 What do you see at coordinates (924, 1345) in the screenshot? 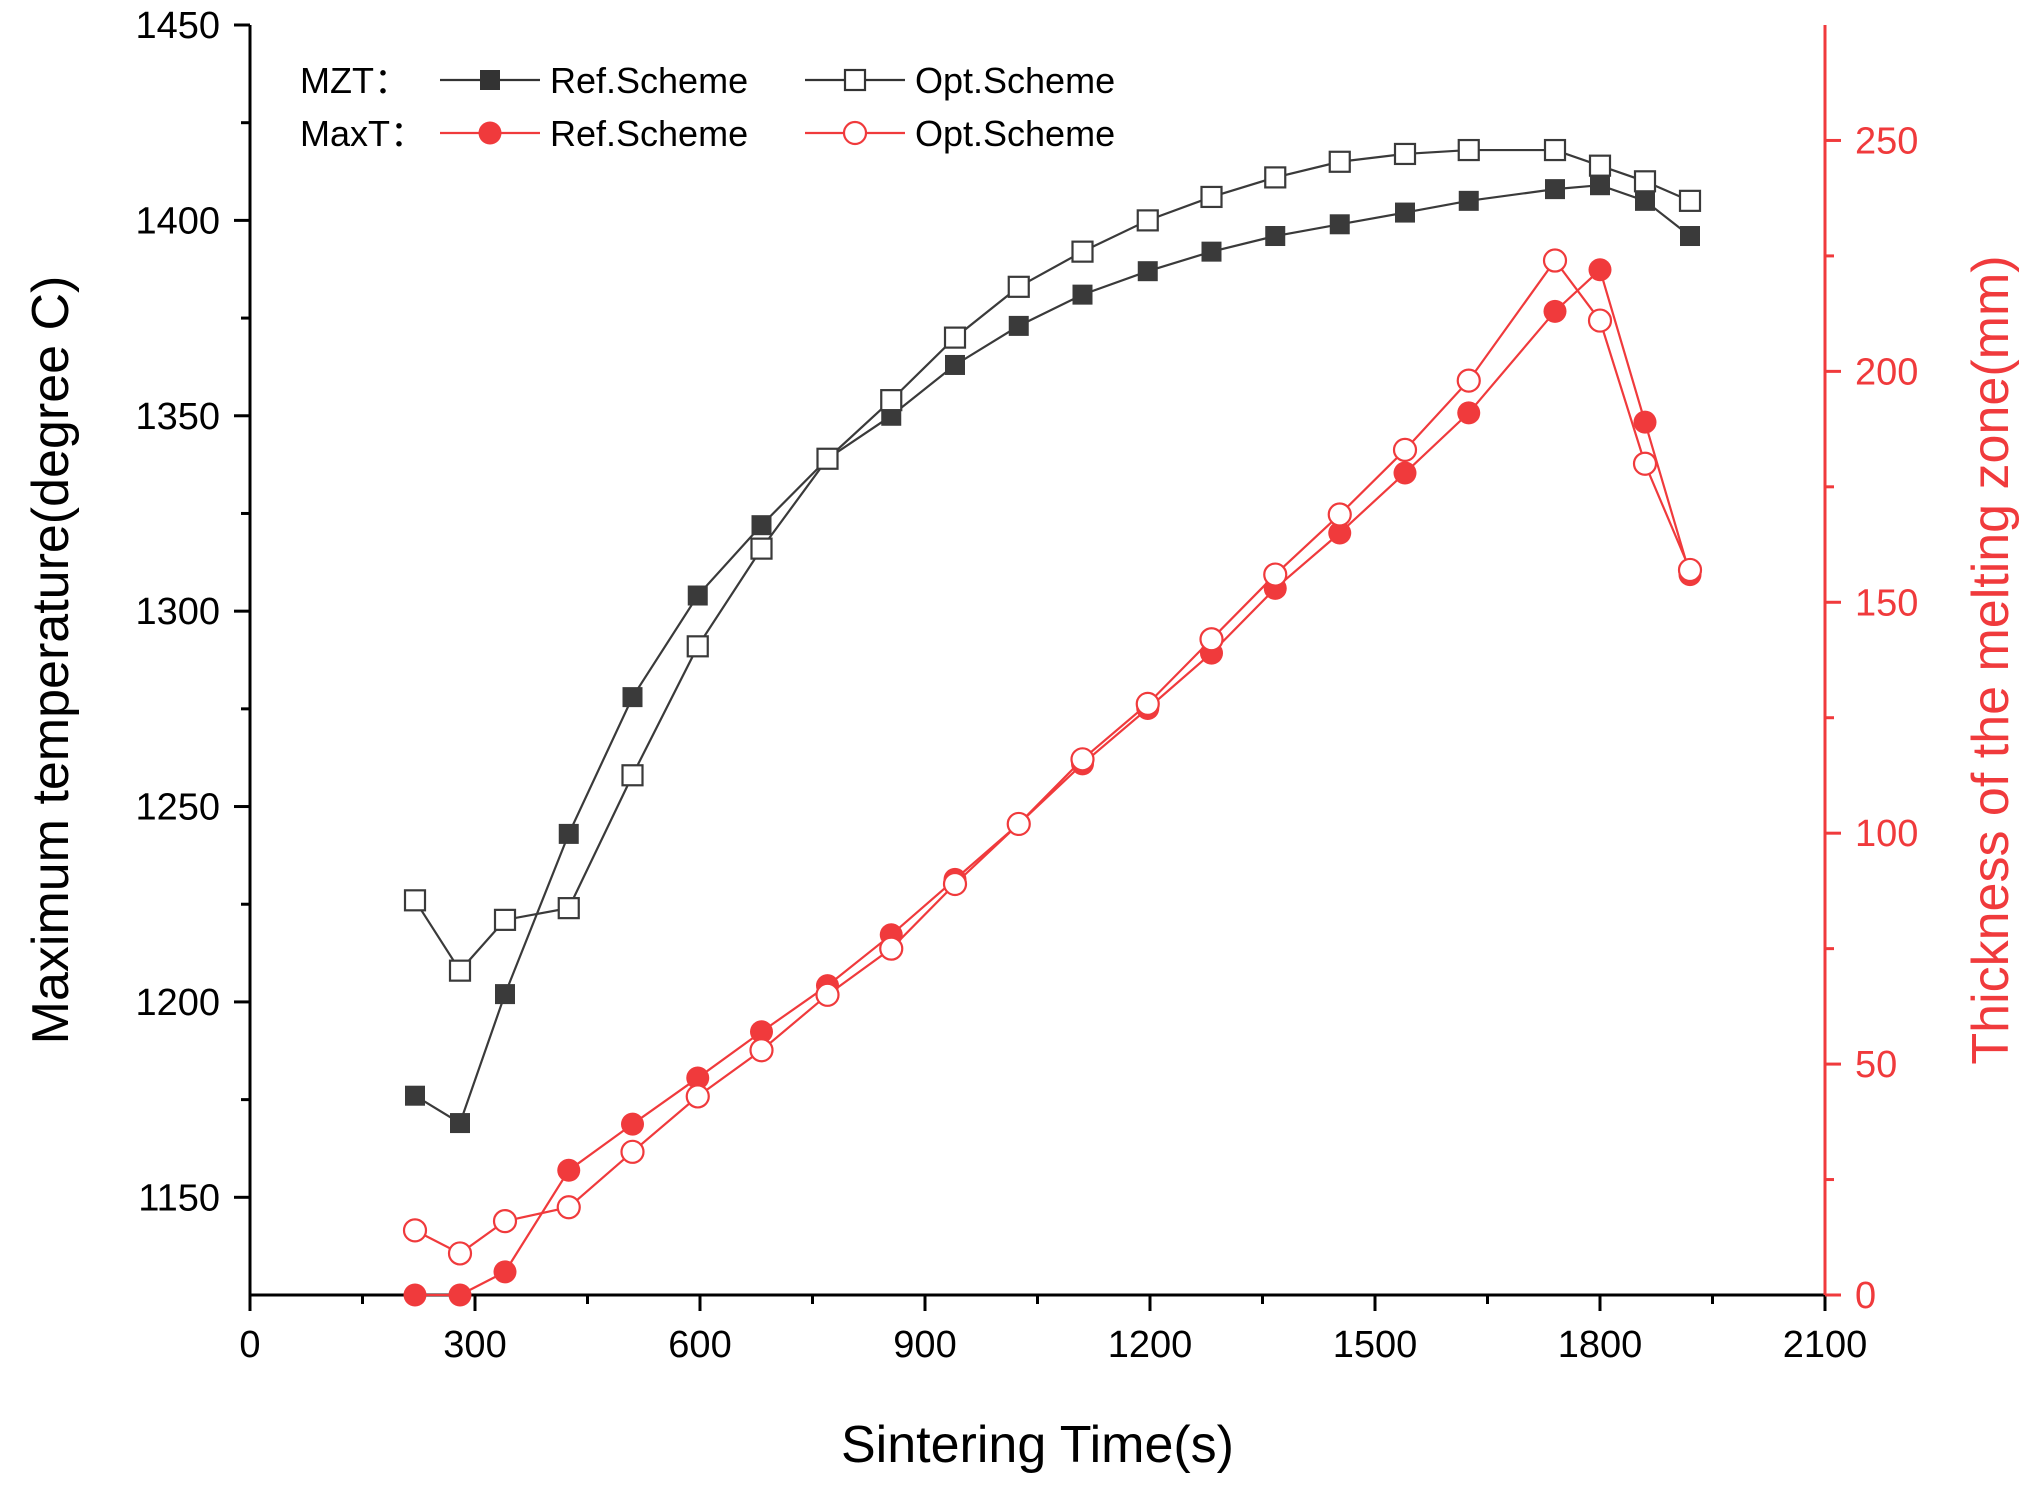
I see `x-tick-label: 900` at bounding box center [924, 1345].